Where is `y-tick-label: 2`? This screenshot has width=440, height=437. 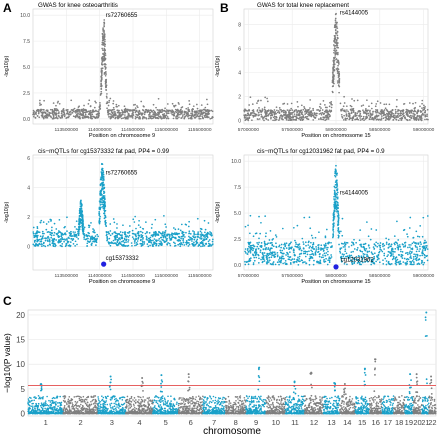 y-tick-label: 2 is located at coordinates (28, 218).